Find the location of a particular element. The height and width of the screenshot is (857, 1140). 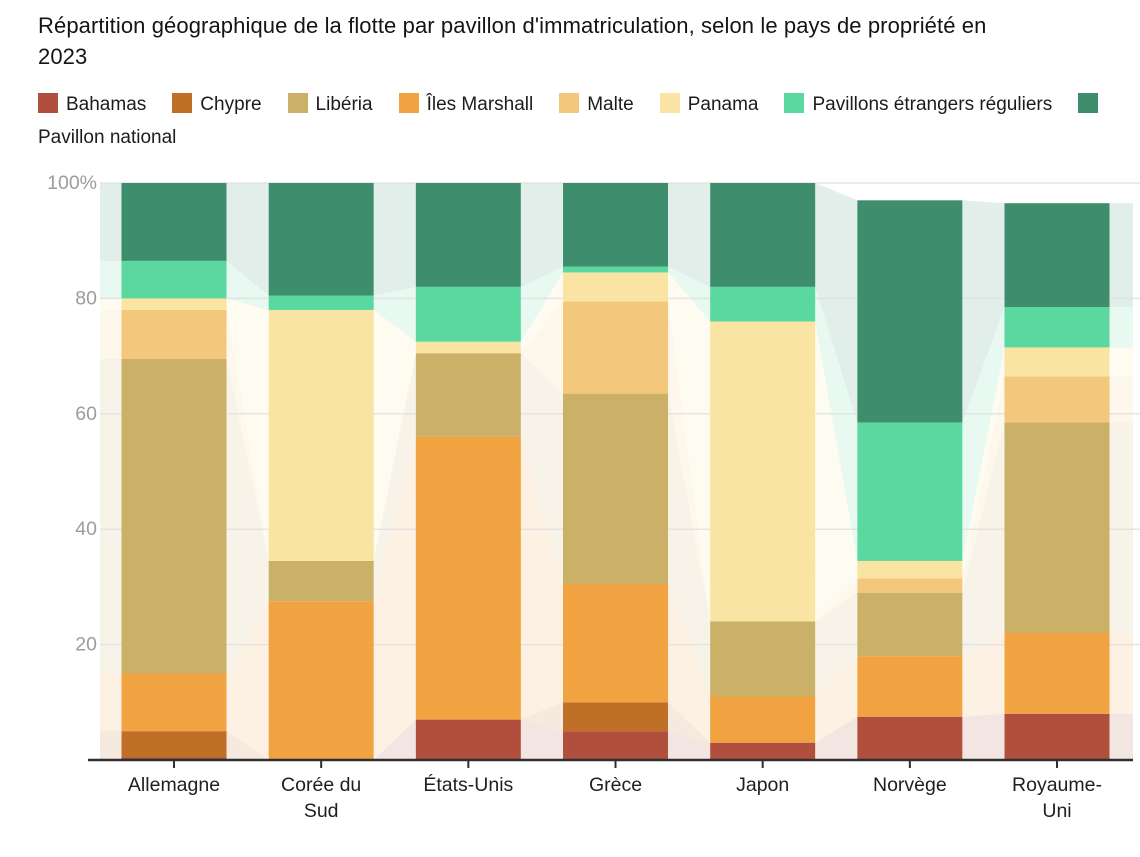

y-axis-labels: 100% 80 60 40 20 is located at coordinates (72, 414).